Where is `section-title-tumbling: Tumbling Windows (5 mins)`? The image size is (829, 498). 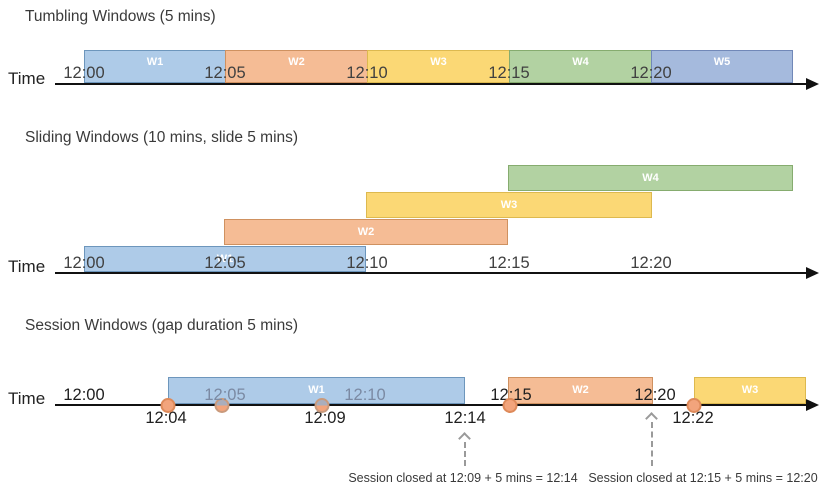
section-title-tumbling: Tumbling Windows (5 mins) is located at coordinates (120, 16).